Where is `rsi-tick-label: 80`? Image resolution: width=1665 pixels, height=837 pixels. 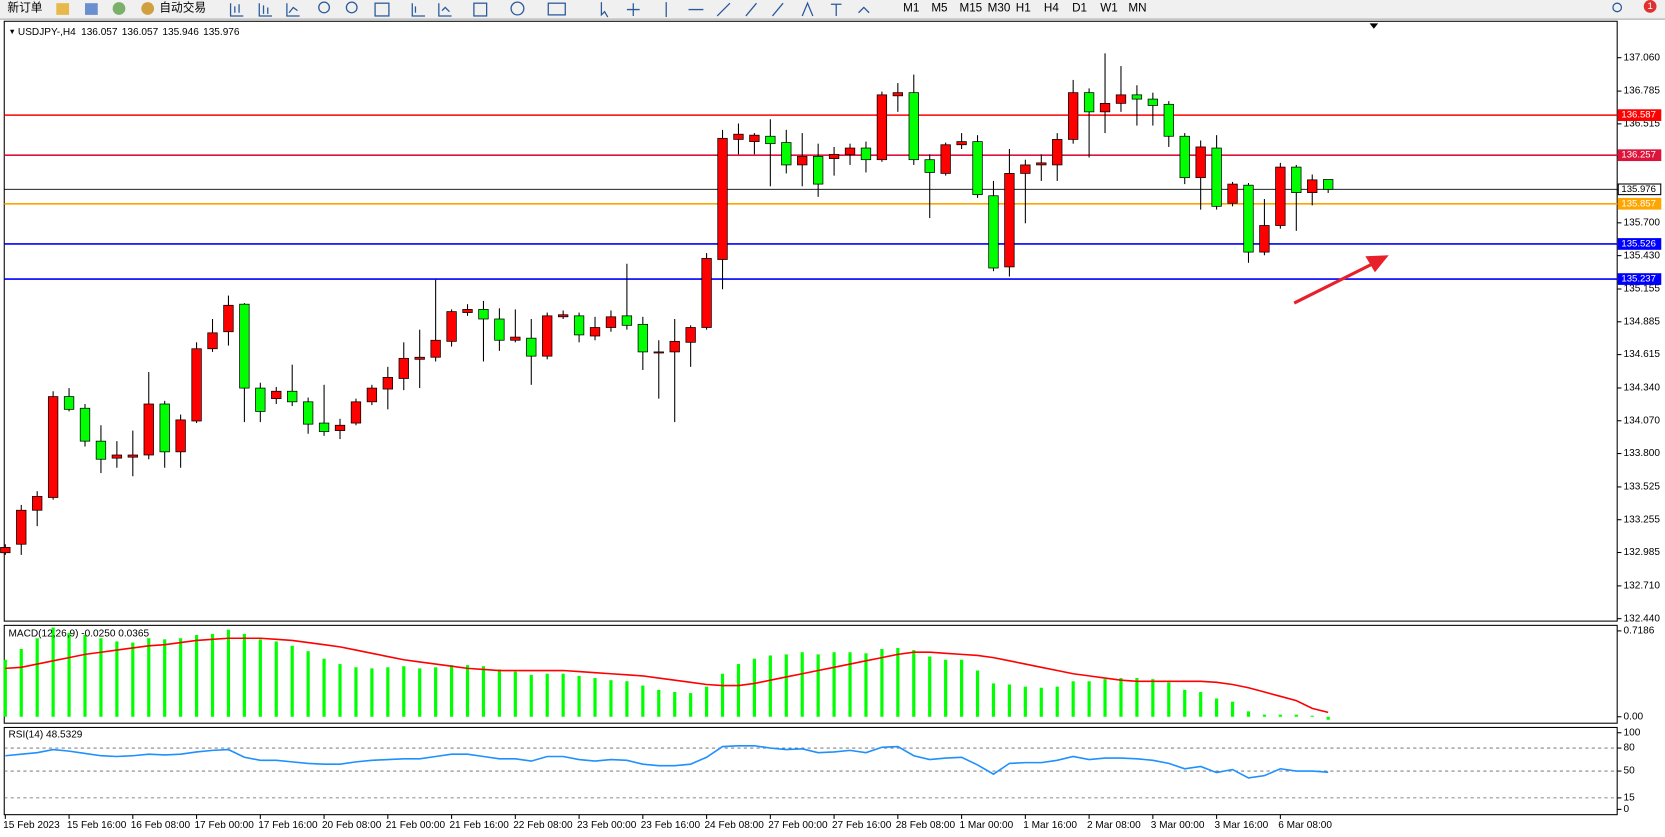
rsi-tick-label: 80 is located at coordinates (1630, 748).